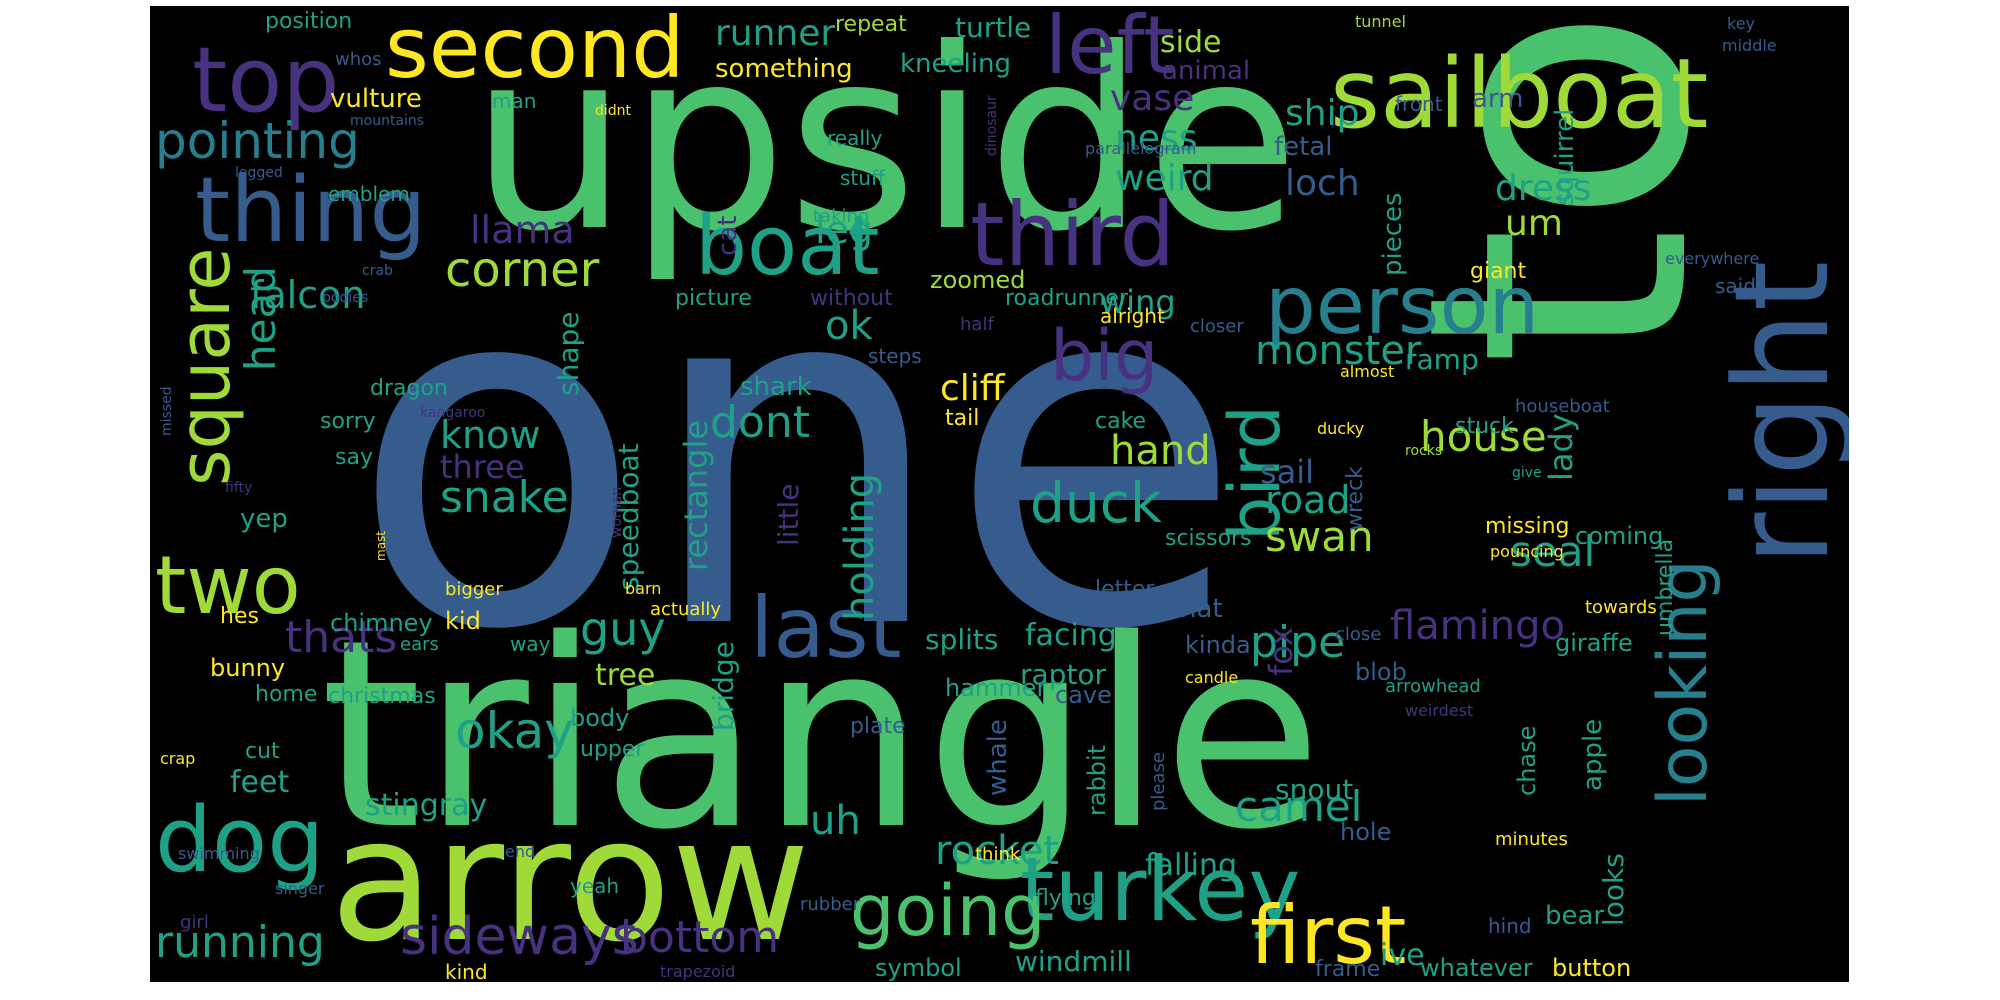 The width and height of the screenshot is (2000, 1000). Describe the element at coordinates (776, 387) in the screenshot. I see `word-shark: shark` at that location.